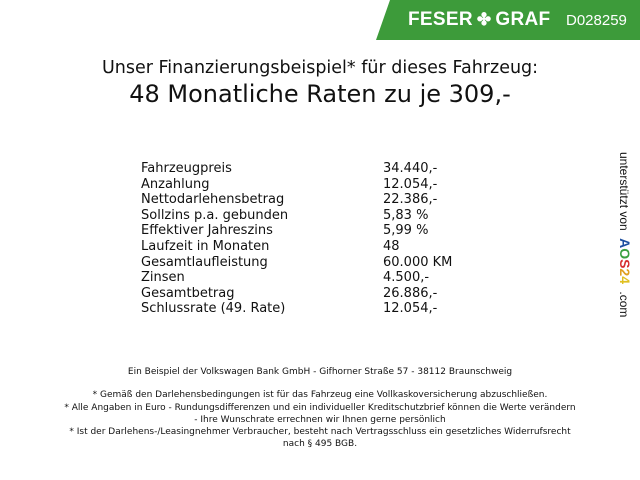  I want to click on table-row: Laufzeit in Monaten 48, so click(270, 246).